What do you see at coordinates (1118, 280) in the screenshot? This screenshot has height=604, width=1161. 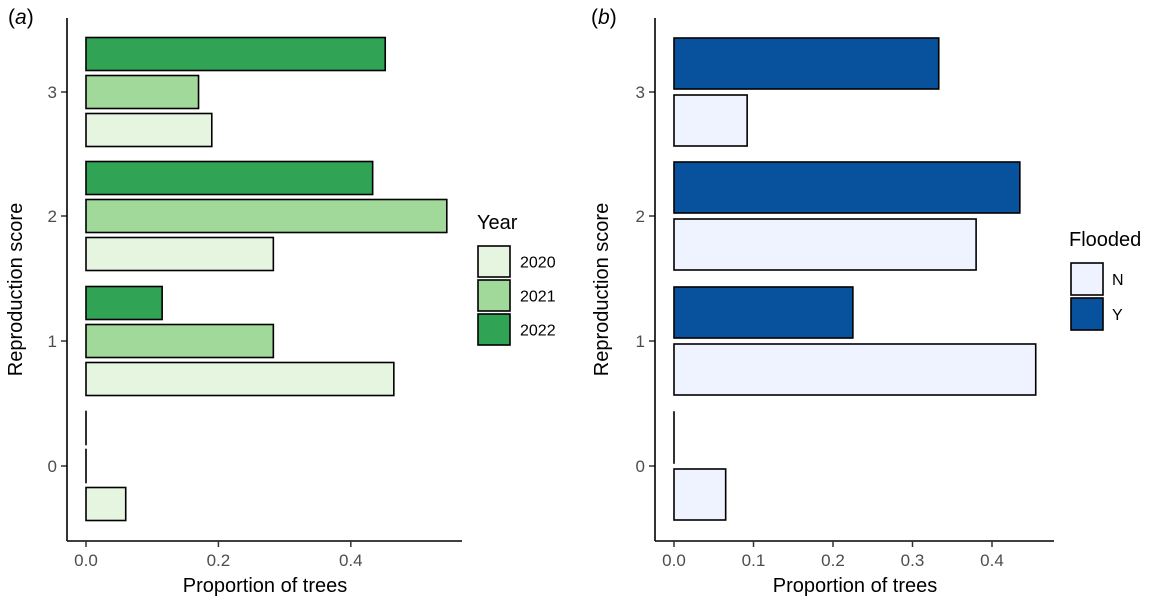 I see `legend-label: N` at bounding box center [1118, 280].